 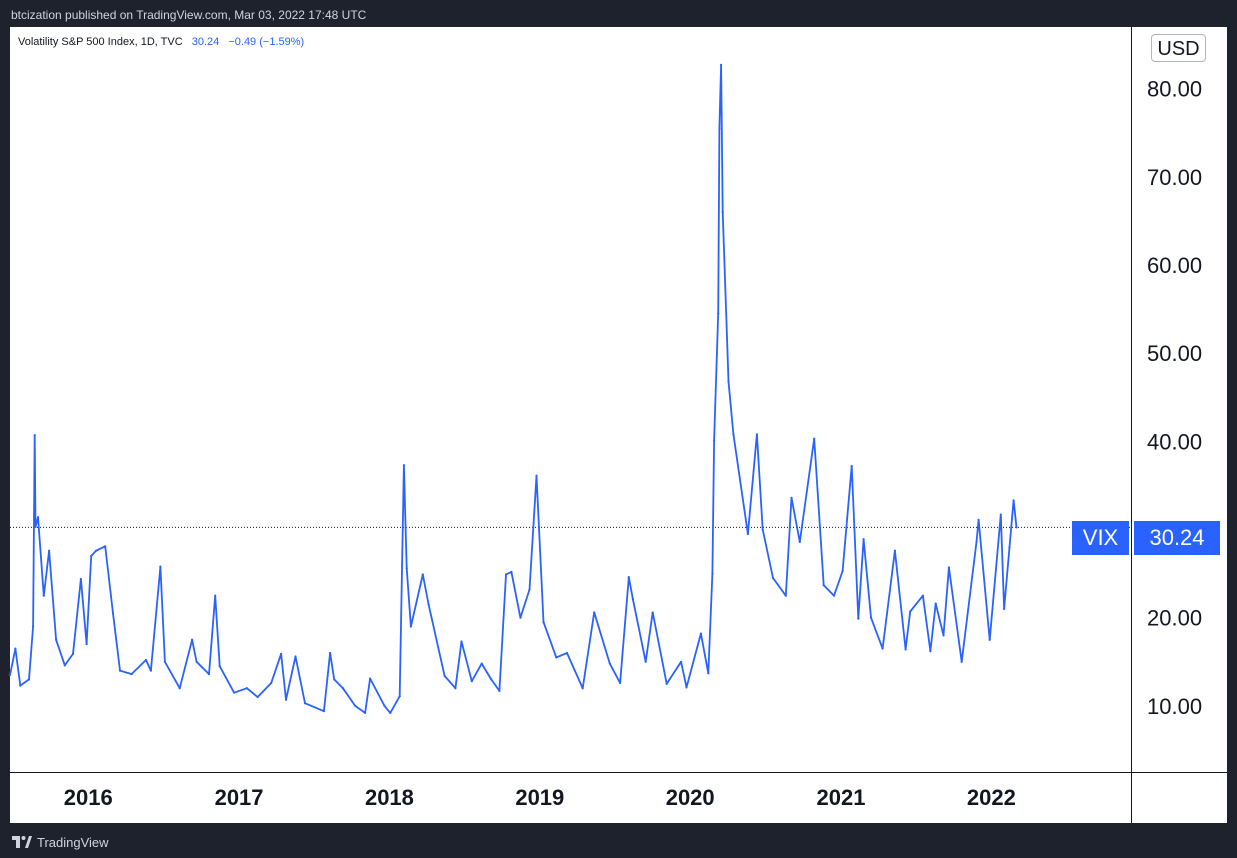 I want to click on x-tick-label: 2021, so click(x=840, y=797).